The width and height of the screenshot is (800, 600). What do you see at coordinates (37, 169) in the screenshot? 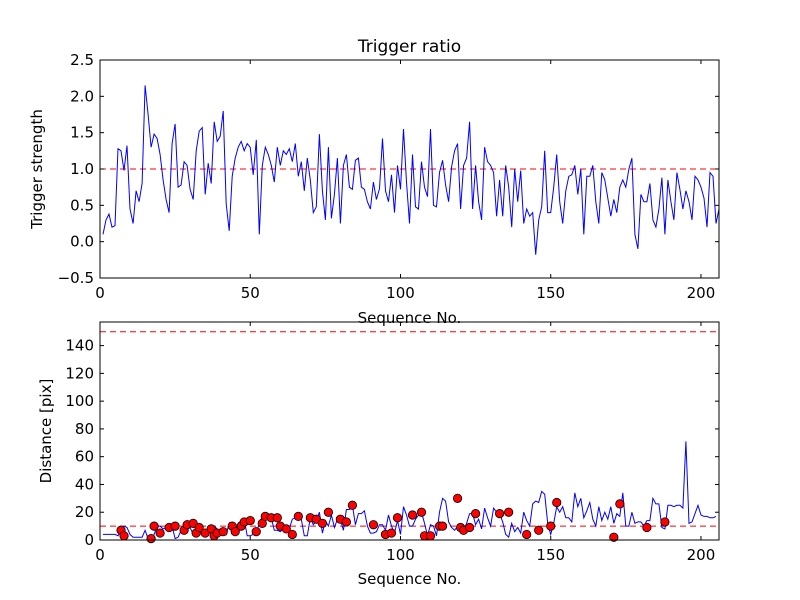
I see `y-axis-label: Trigger strength` at bounding box center [37, 169].